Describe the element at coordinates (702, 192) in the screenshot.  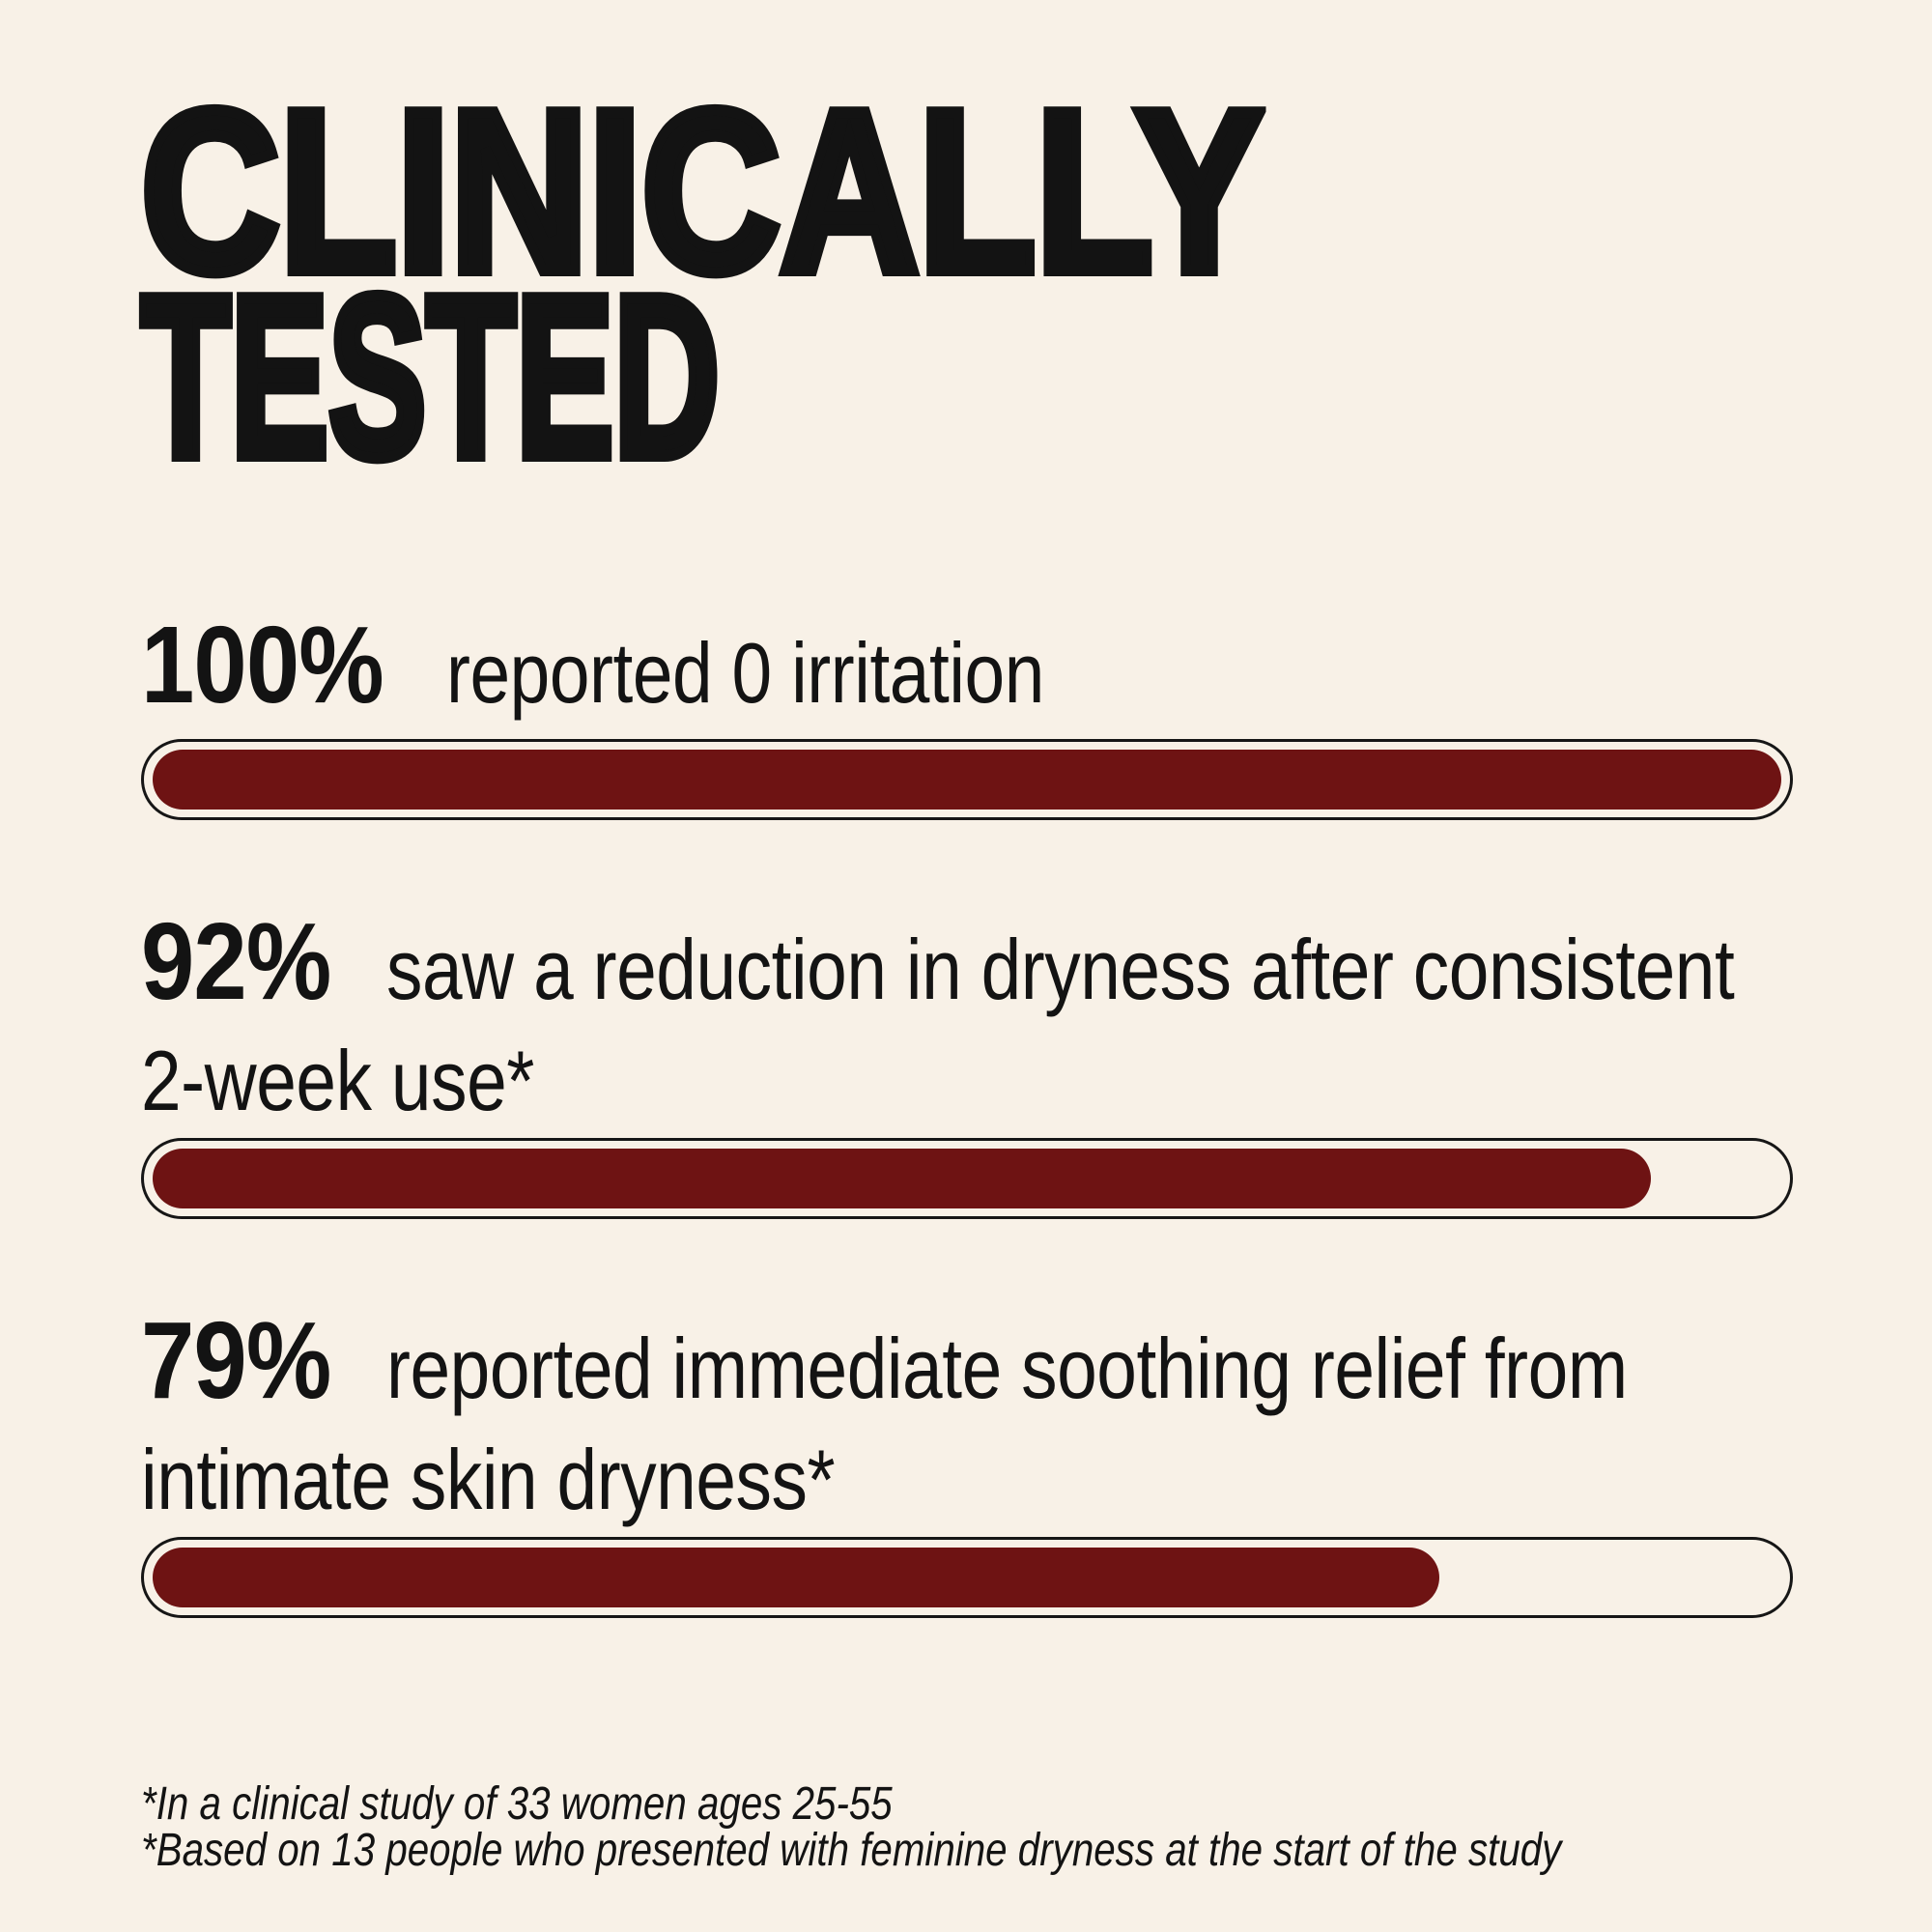
I see `title-line-1: CLINICALLY` at that location.